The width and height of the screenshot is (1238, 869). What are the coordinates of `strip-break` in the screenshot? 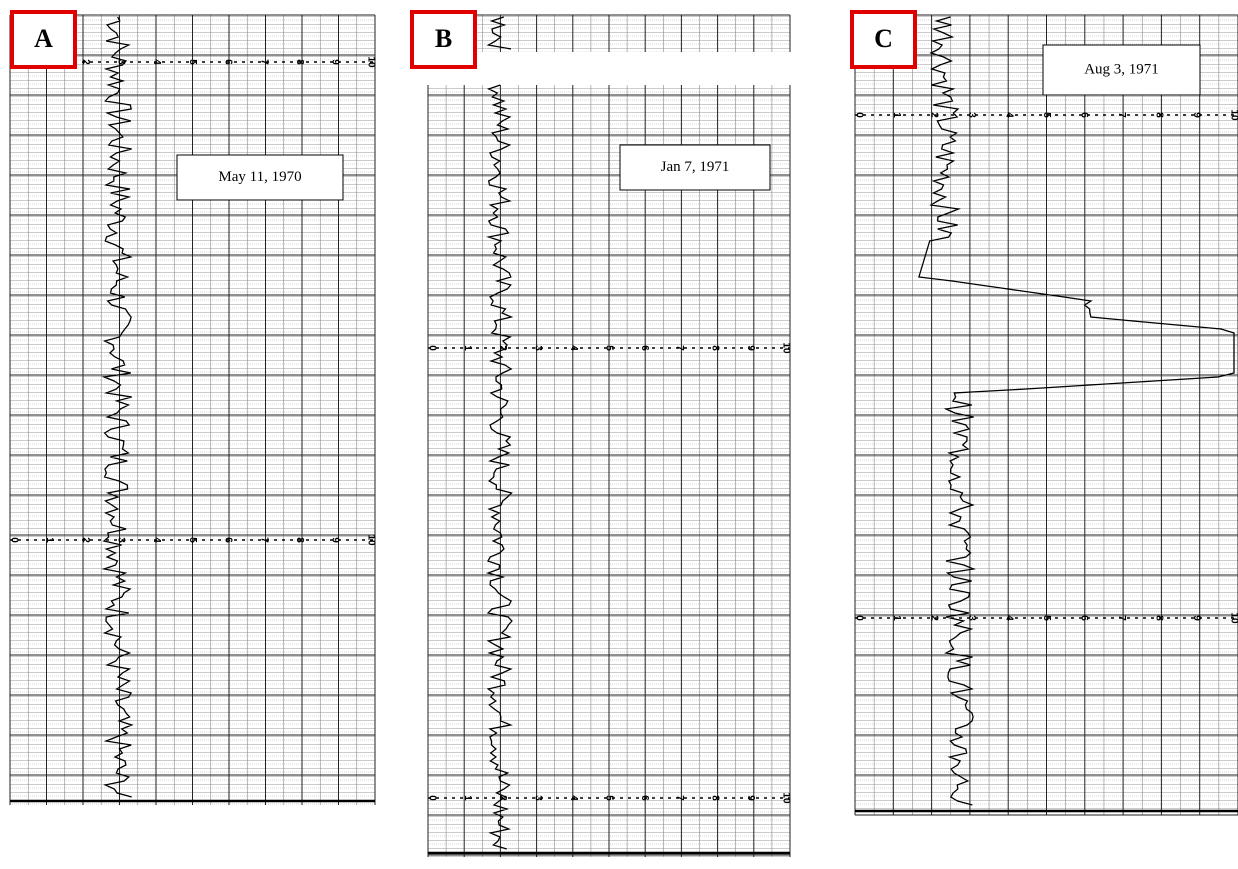 It's located at (609, 68).